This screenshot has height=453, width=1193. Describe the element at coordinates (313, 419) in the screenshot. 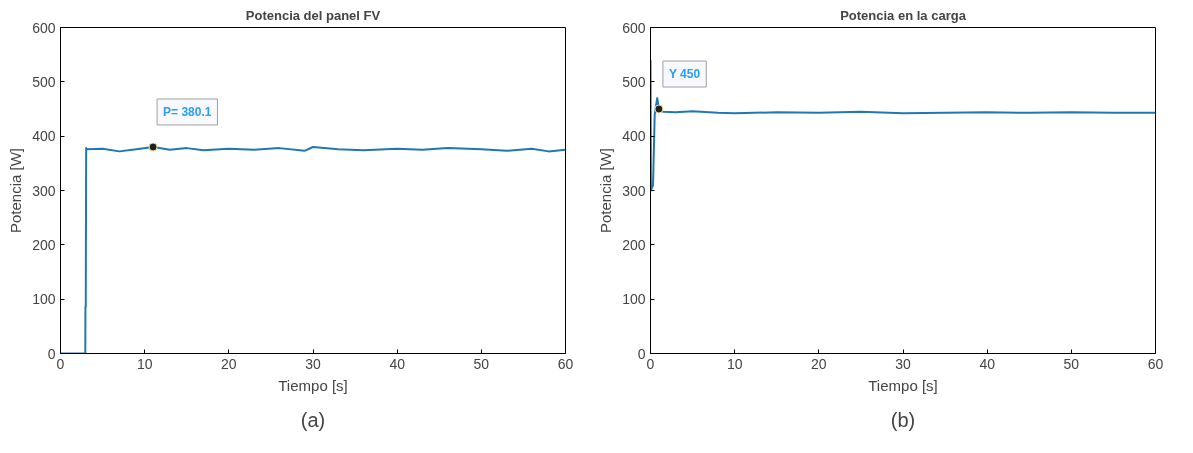

I see `text: (a)` at that location.